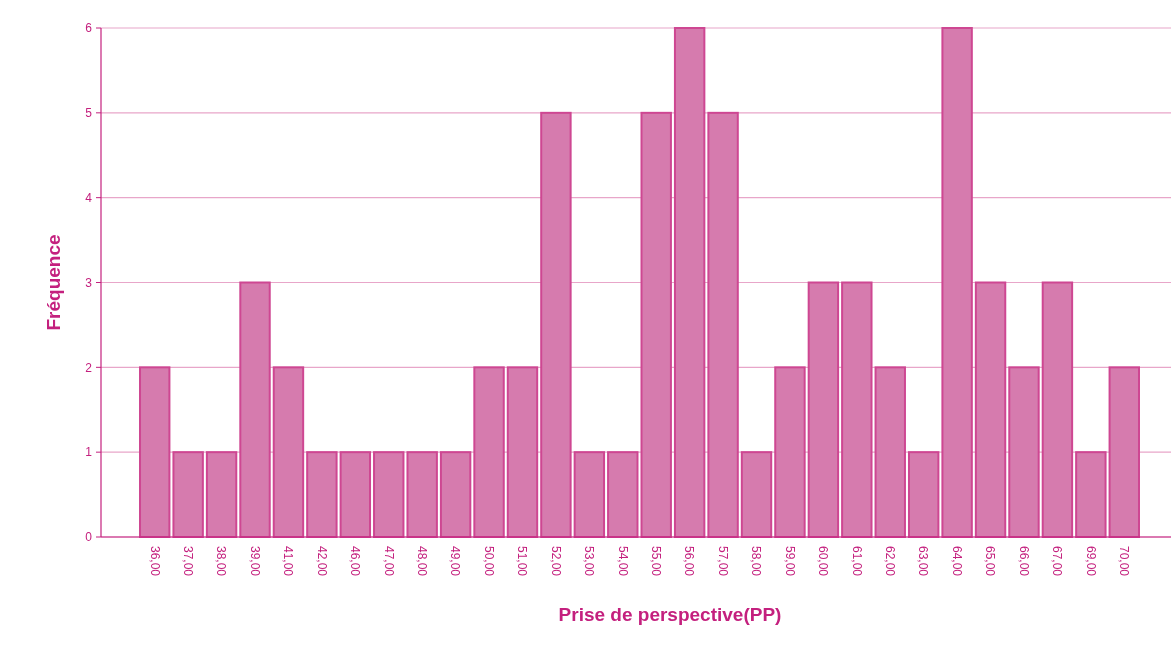 This screenshot has height=652, width=1171. What do you see at coordinates (154, 561) in the screenshot?
I see `x-tick-label: 36,00` at bounding box center [154, 561].